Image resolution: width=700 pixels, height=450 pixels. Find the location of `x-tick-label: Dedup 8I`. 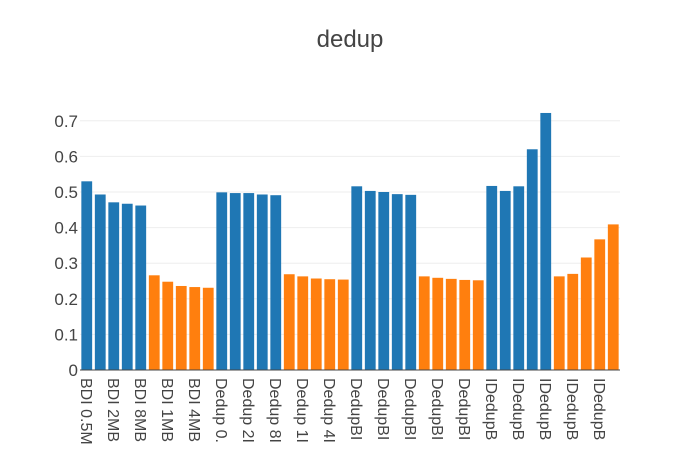

x-tick-label: Dedup 8I is located at coordinates (274, 410).